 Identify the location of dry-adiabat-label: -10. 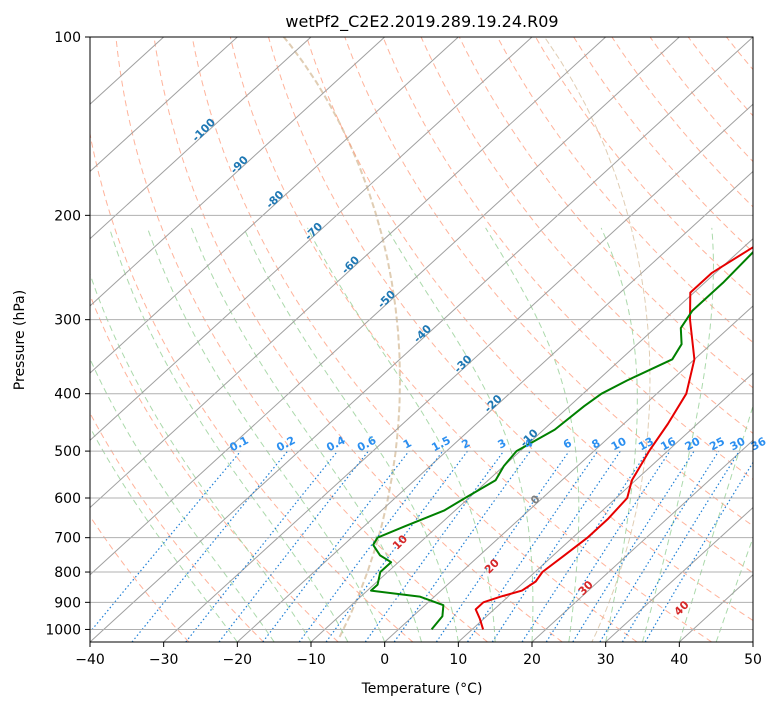
(529, 437).